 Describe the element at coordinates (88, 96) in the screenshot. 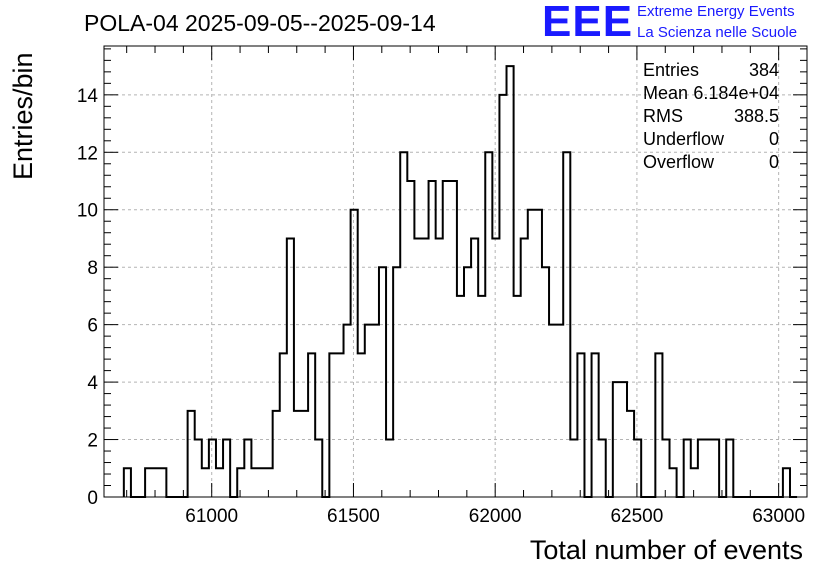

I see `y-tick-label: 14` at that location.